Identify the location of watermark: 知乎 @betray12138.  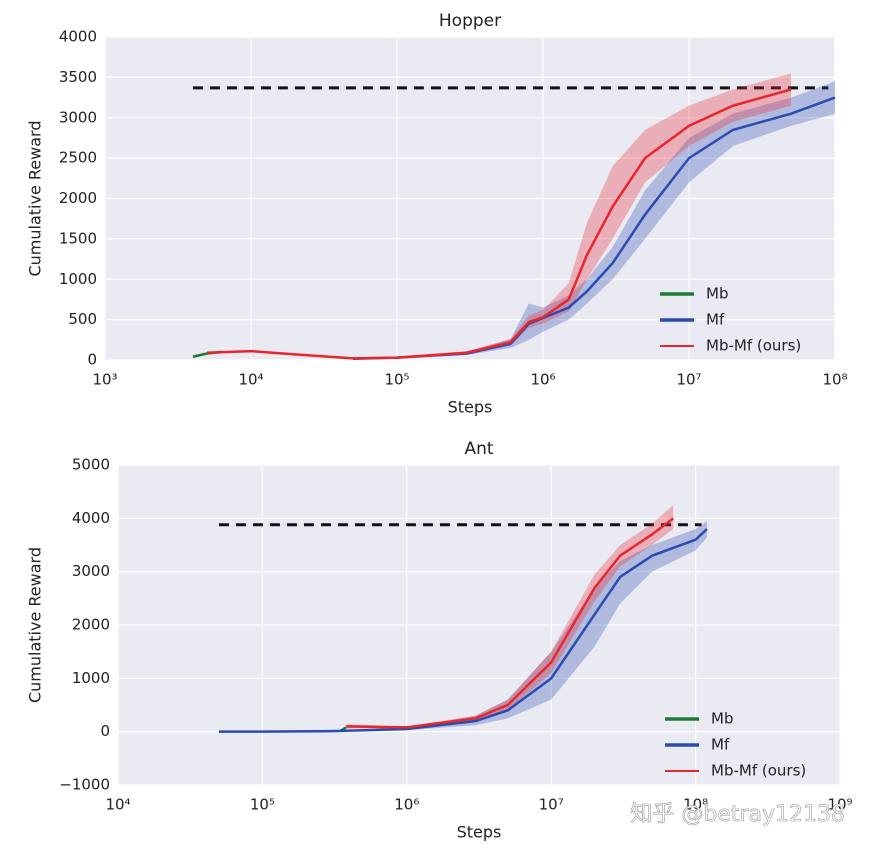
(737, 814).